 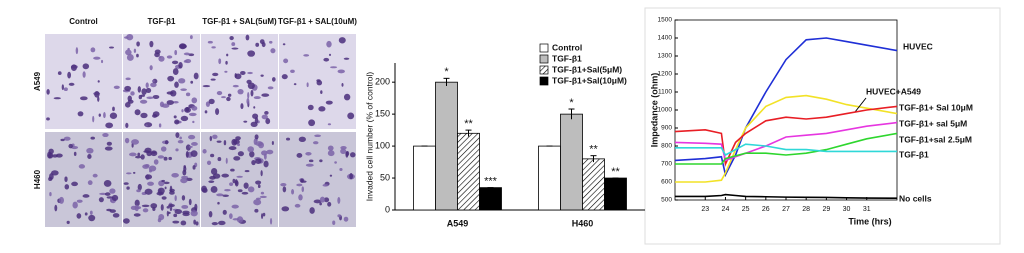 I want to click on x-tick-label: 25, so click(x=746, y=209).